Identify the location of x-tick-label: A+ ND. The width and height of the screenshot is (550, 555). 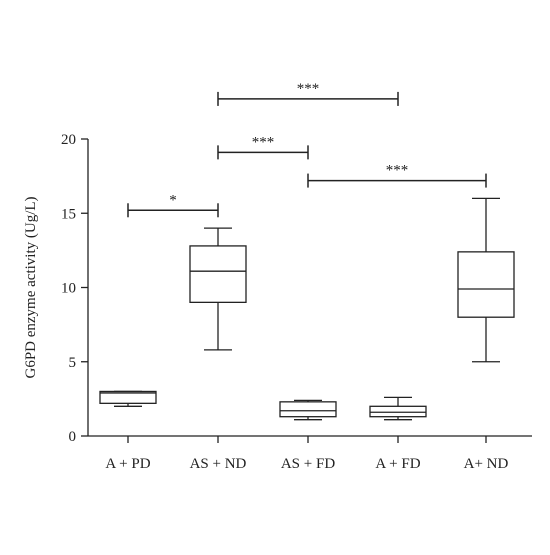
(486, 464).